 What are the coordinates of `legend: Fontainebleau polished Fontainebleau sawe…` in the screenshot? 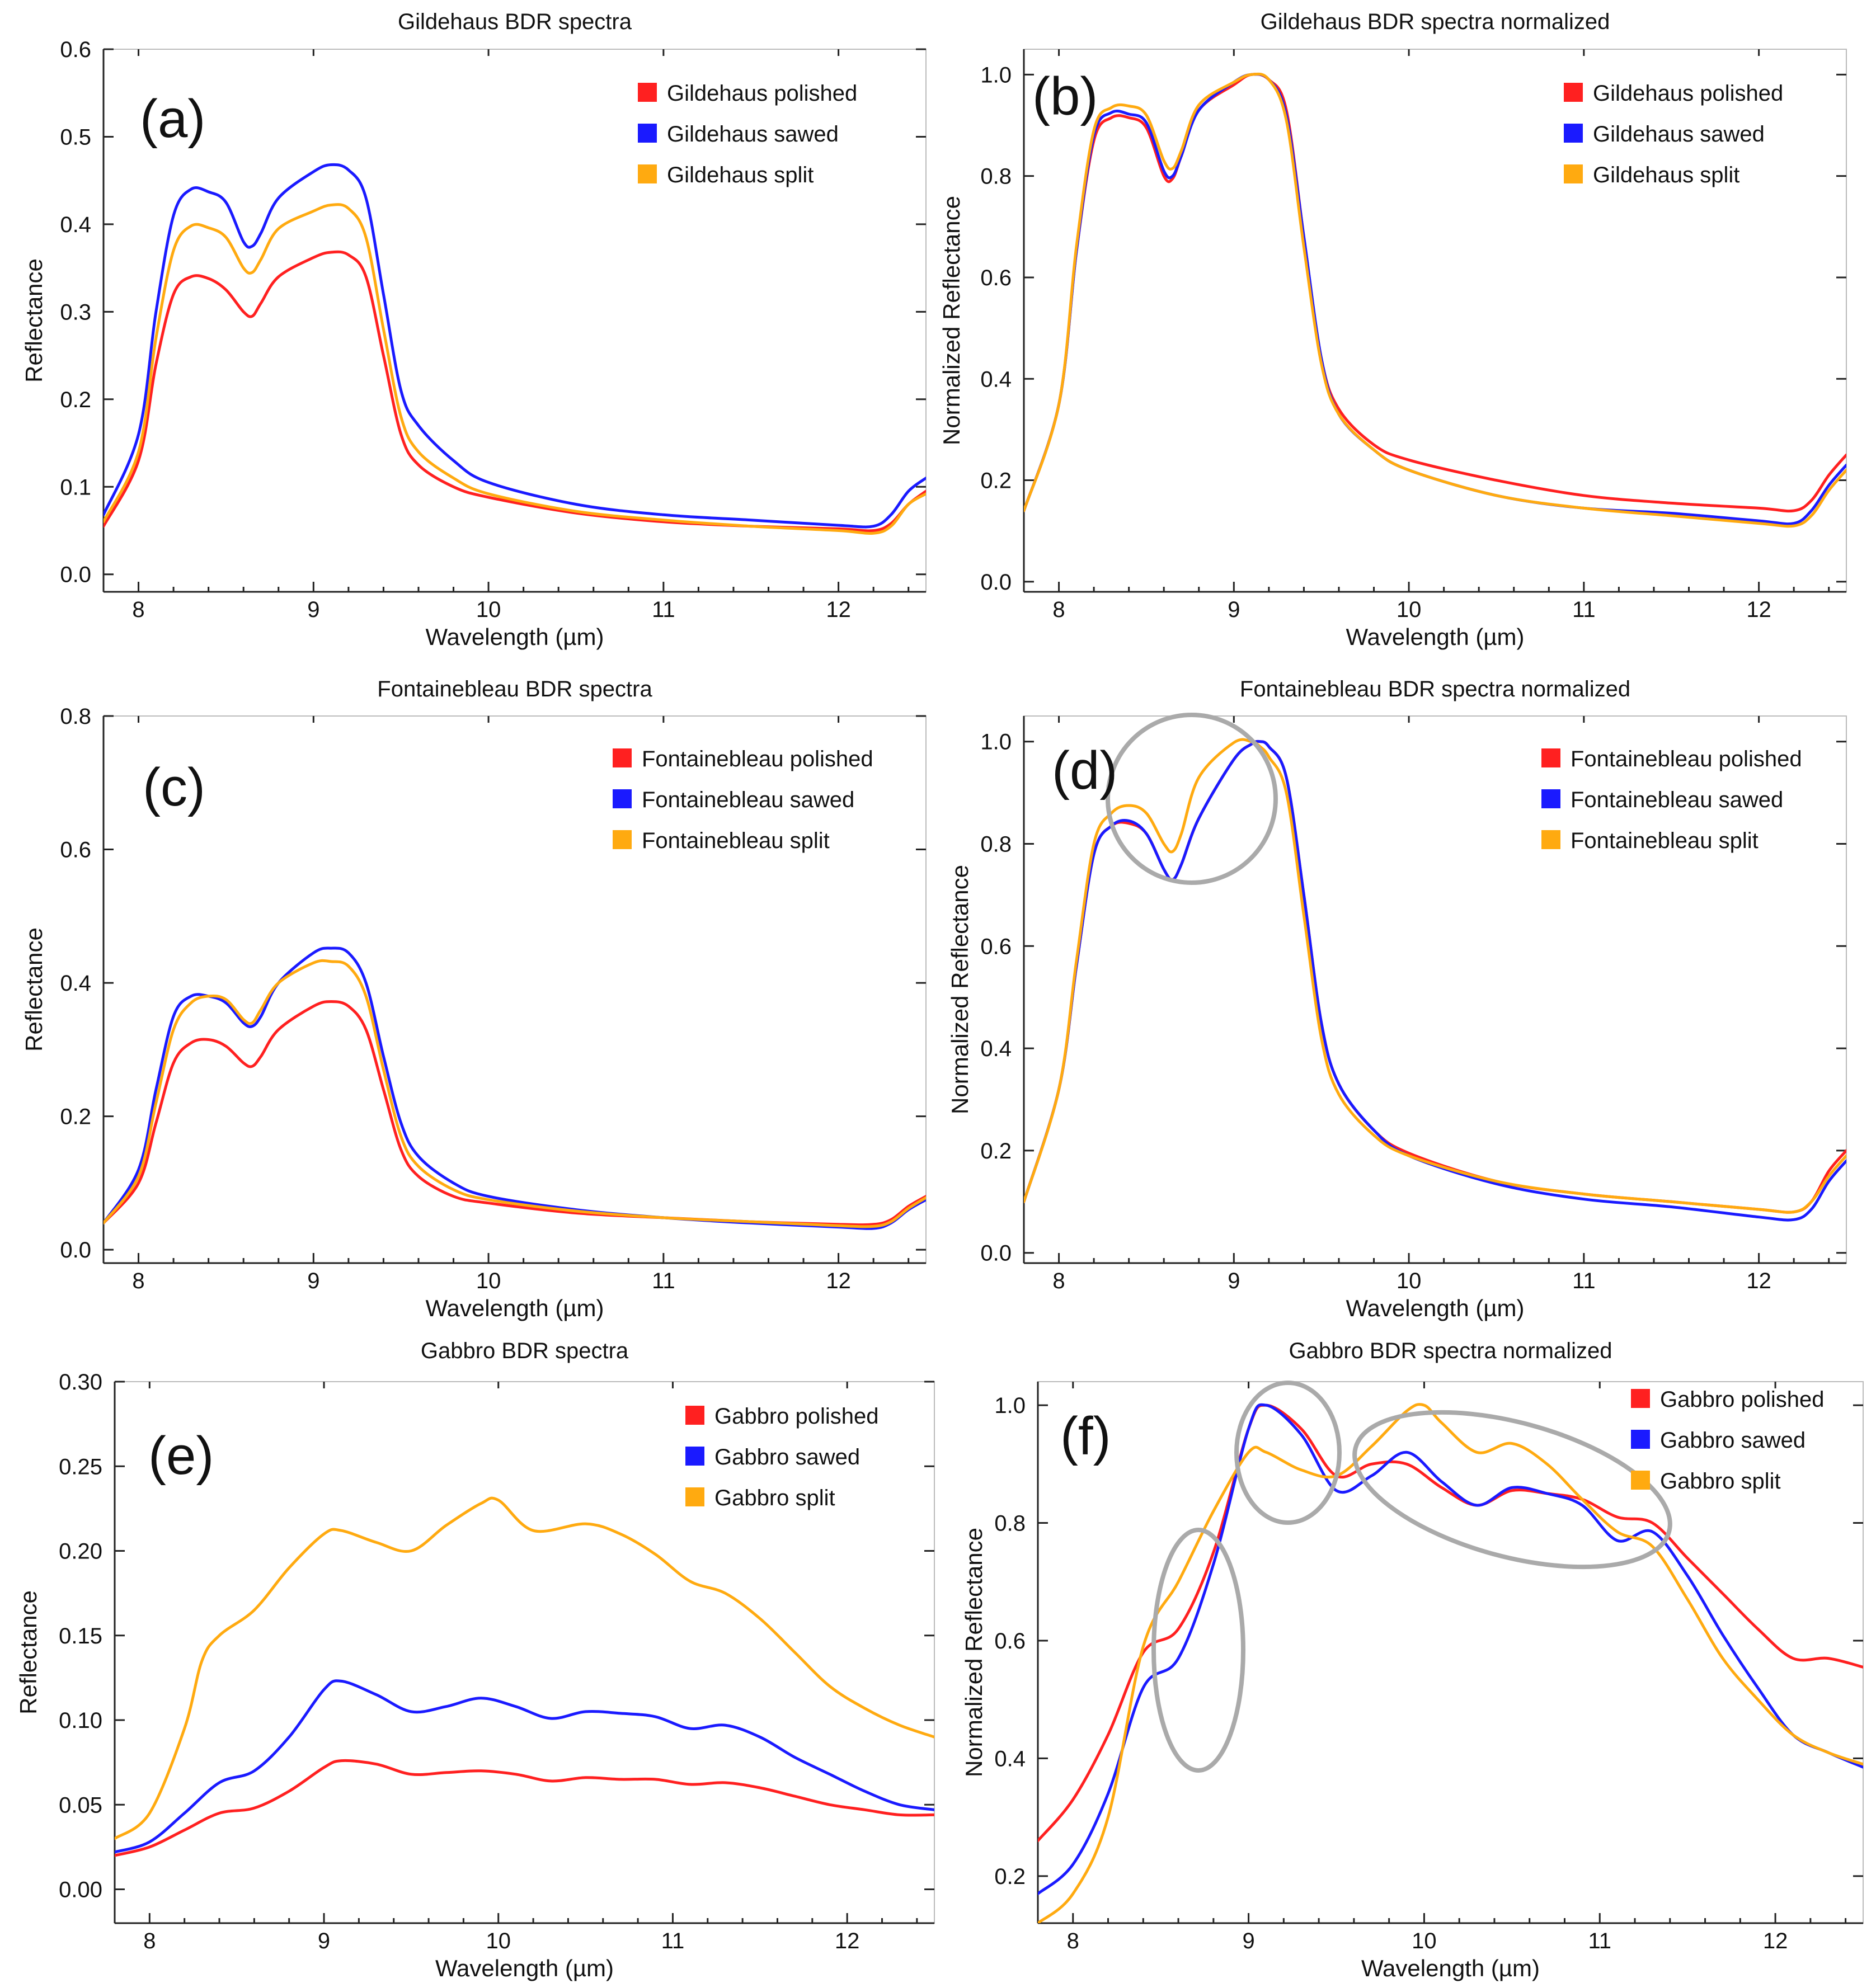 It's located at (743, 800).